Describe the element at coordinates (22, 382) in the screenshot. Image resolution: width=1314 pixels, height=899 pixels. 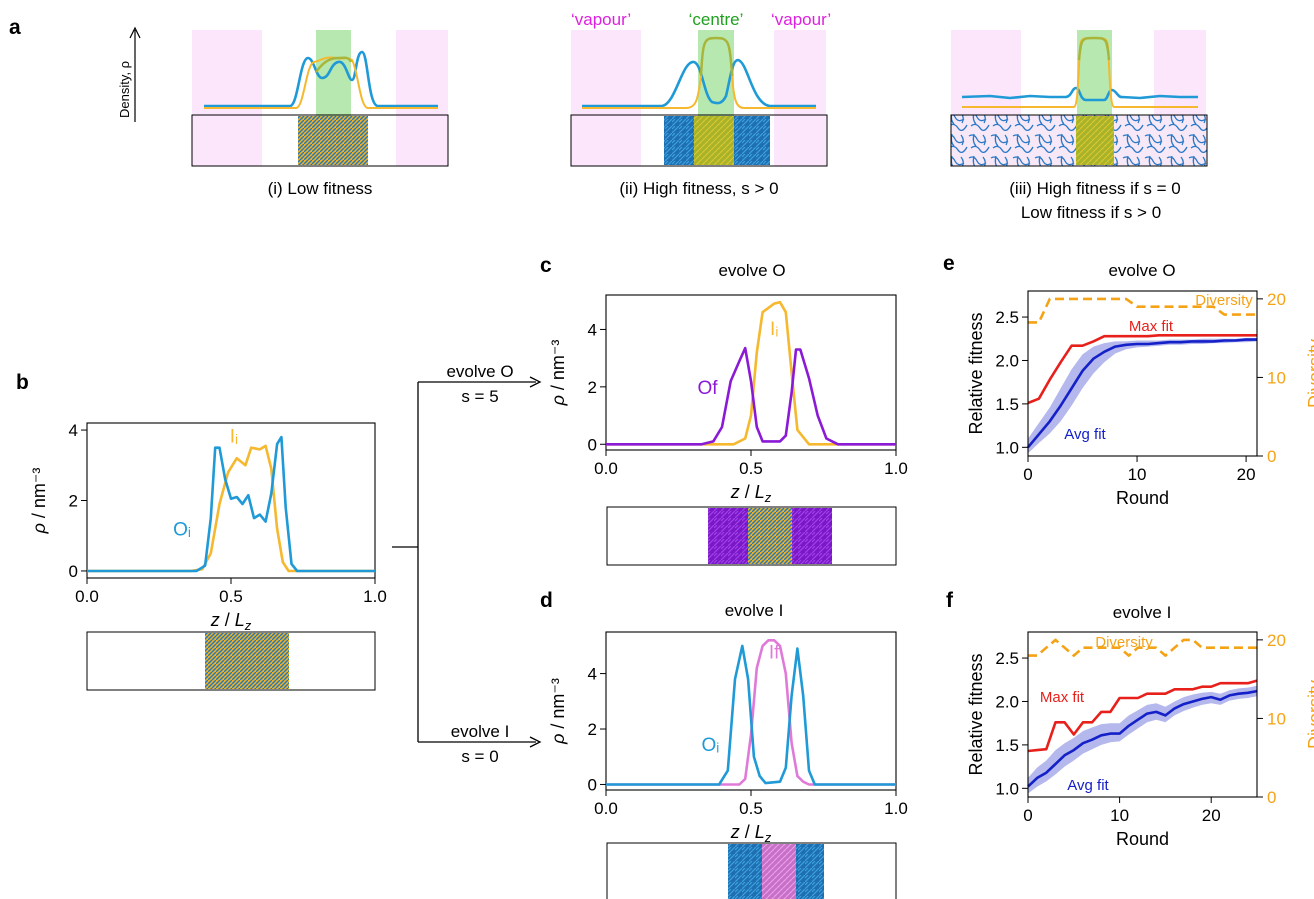
I see `panel-letter-b: b` at that location.